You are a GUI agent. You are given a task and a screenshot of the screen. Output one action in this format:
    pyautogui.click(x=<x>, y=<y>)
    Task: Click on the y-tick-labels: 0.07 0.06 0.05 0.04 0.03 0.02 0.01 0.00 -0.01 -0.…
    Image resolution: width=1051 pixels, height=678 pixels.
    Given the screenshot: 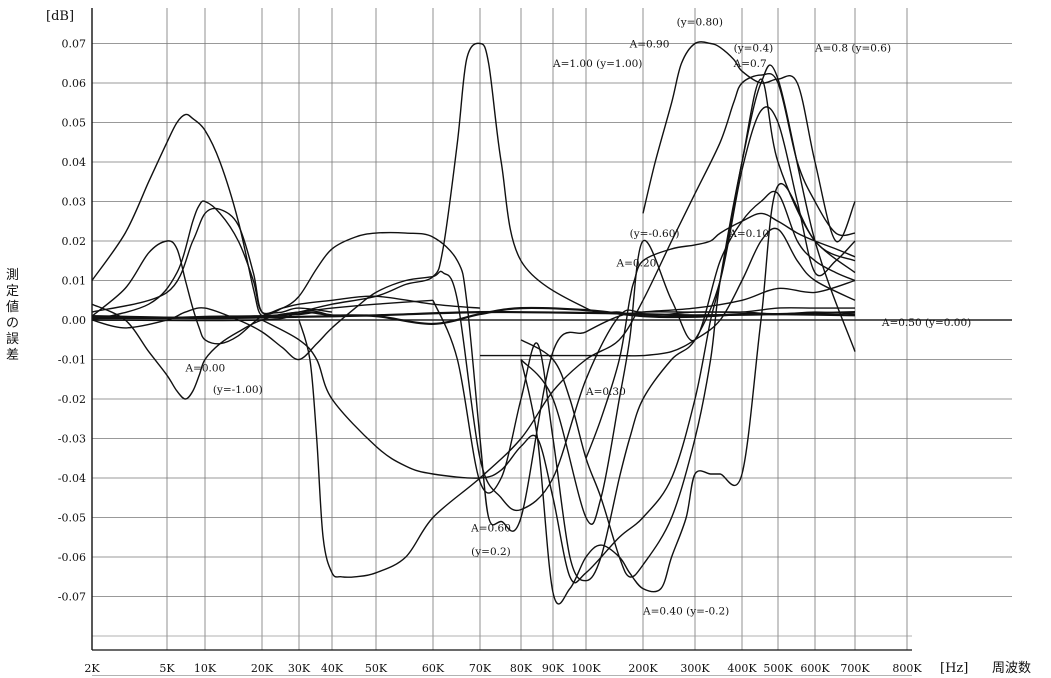 What is the action you would take?
    pyautogui.click(x=72, y=321)
    